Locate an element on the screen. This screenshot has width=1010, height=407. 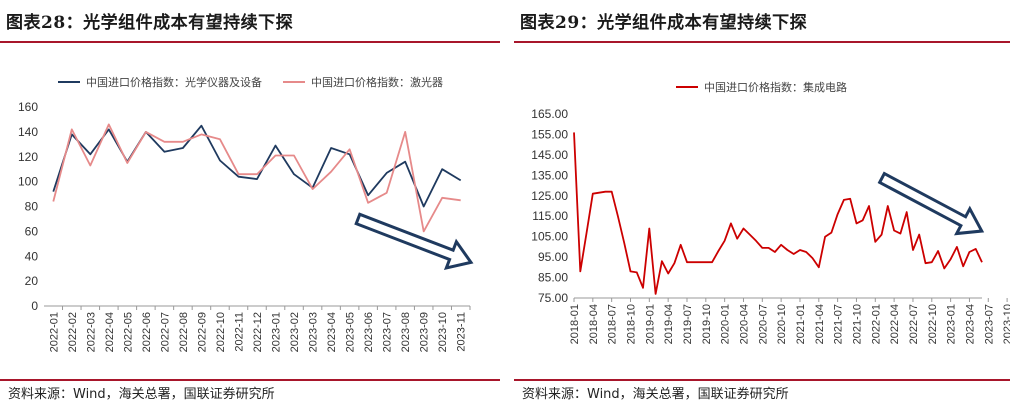
chart-title: 图表28：光学组件成本有望持续下探 is located at coordinates (150, 23).